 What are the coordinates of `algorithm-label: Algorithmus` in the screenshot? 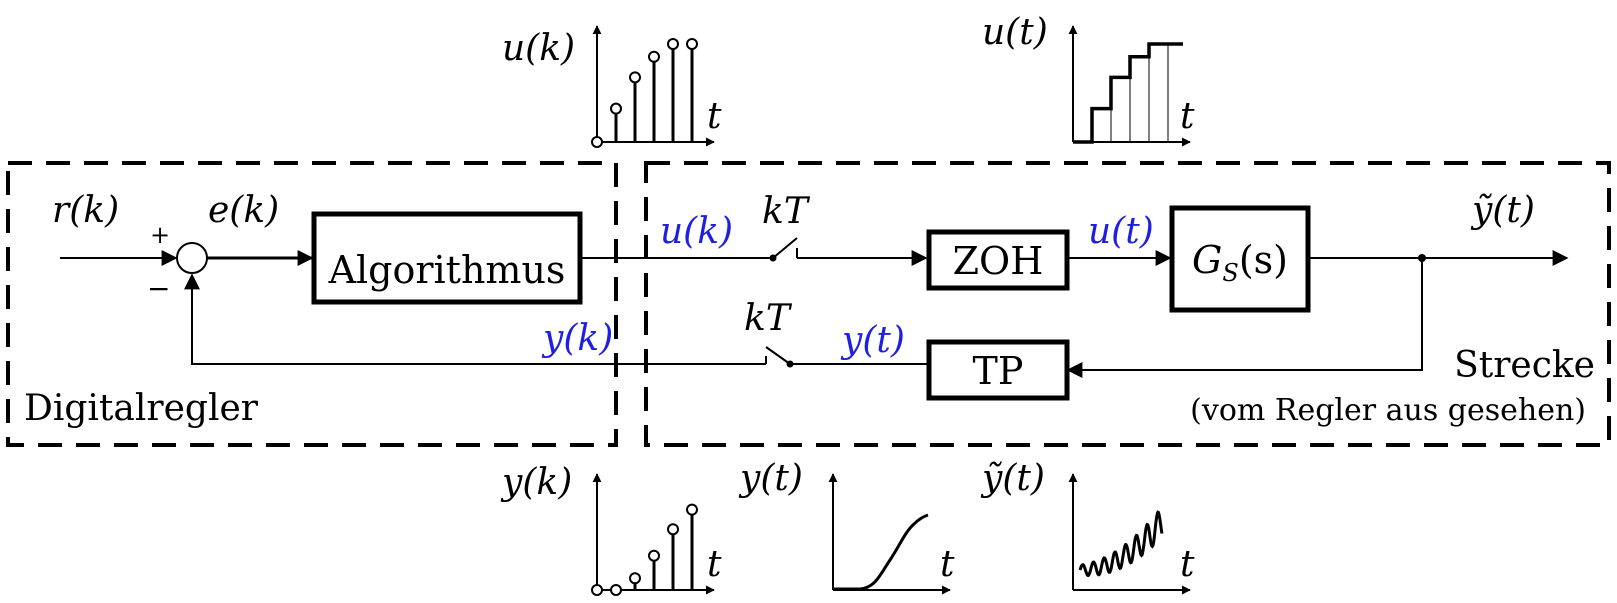 It's located at (447, 270).